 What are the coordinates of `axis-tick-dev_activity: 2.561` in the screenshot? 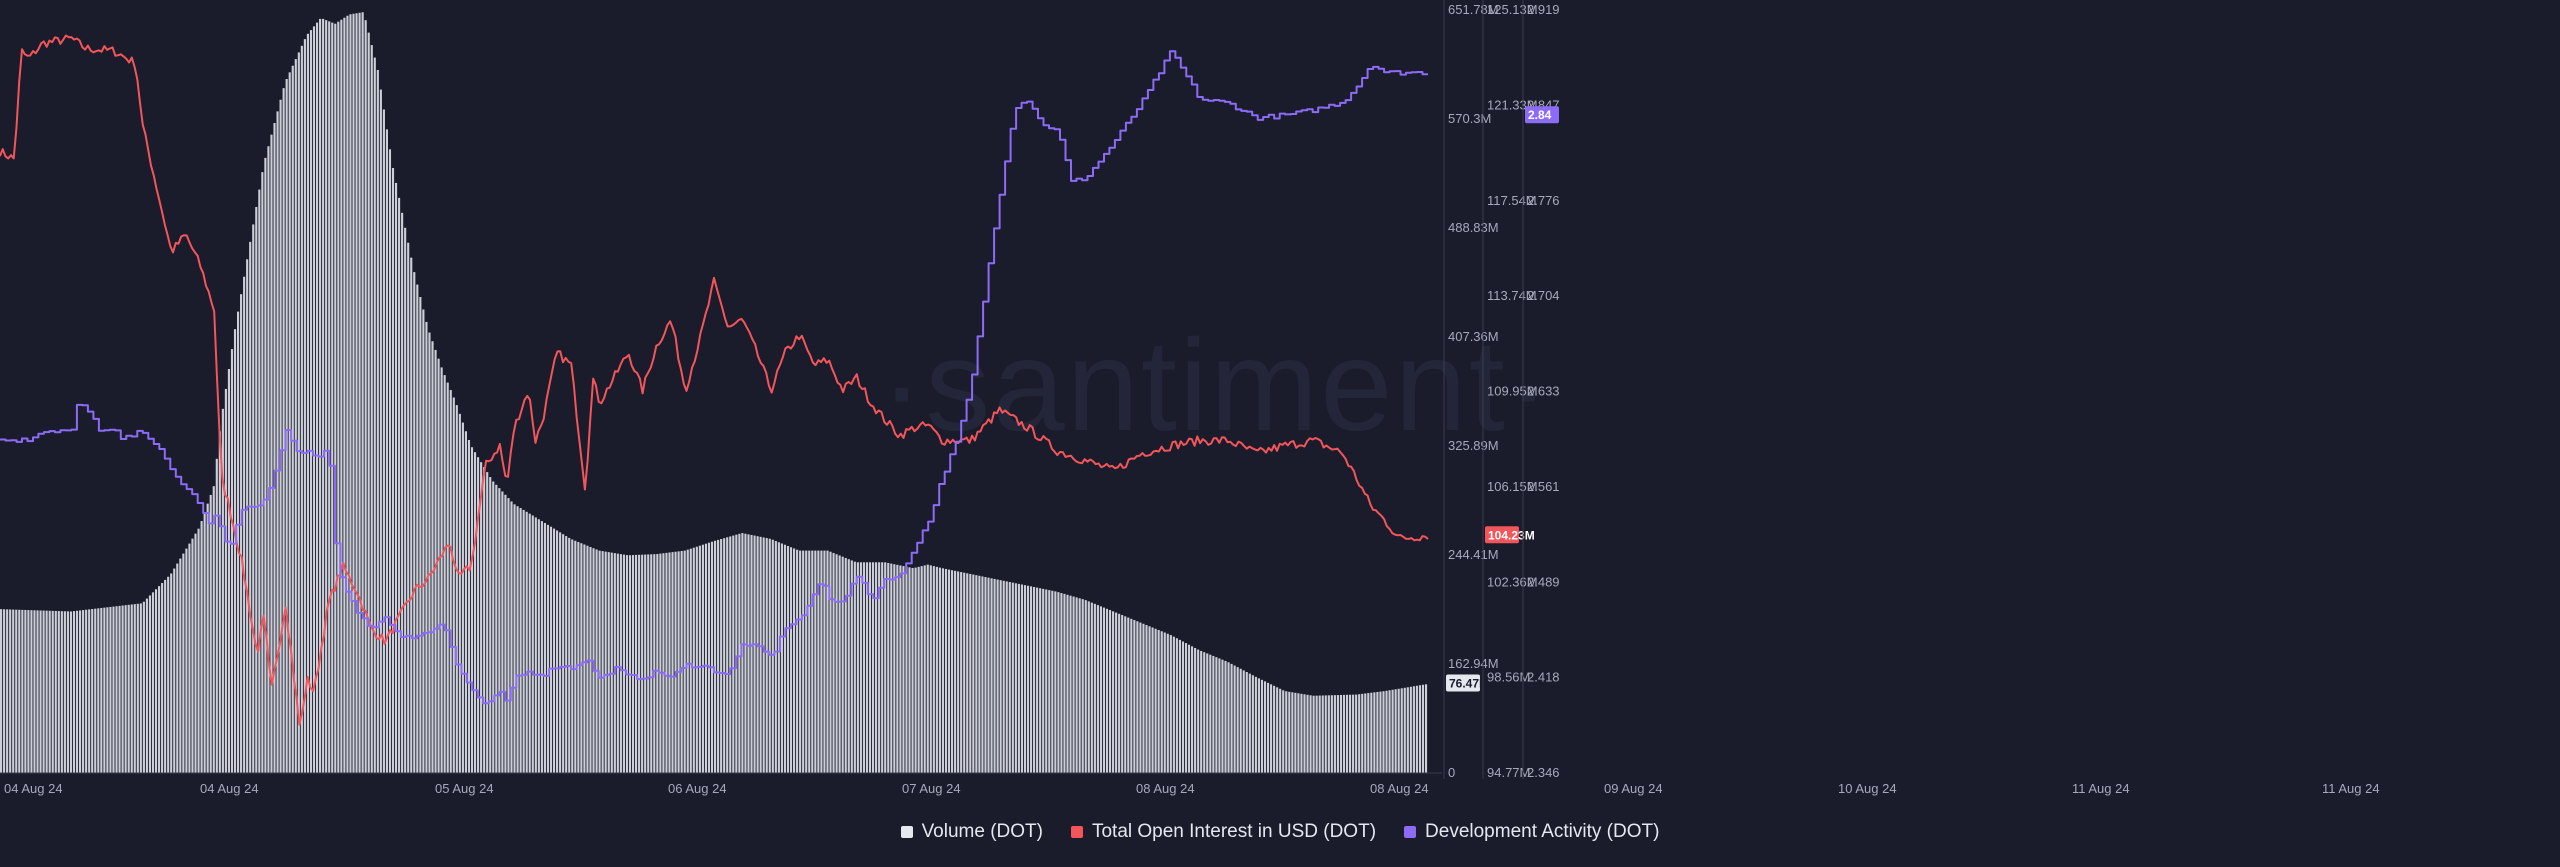 It's located at (1543, 486).